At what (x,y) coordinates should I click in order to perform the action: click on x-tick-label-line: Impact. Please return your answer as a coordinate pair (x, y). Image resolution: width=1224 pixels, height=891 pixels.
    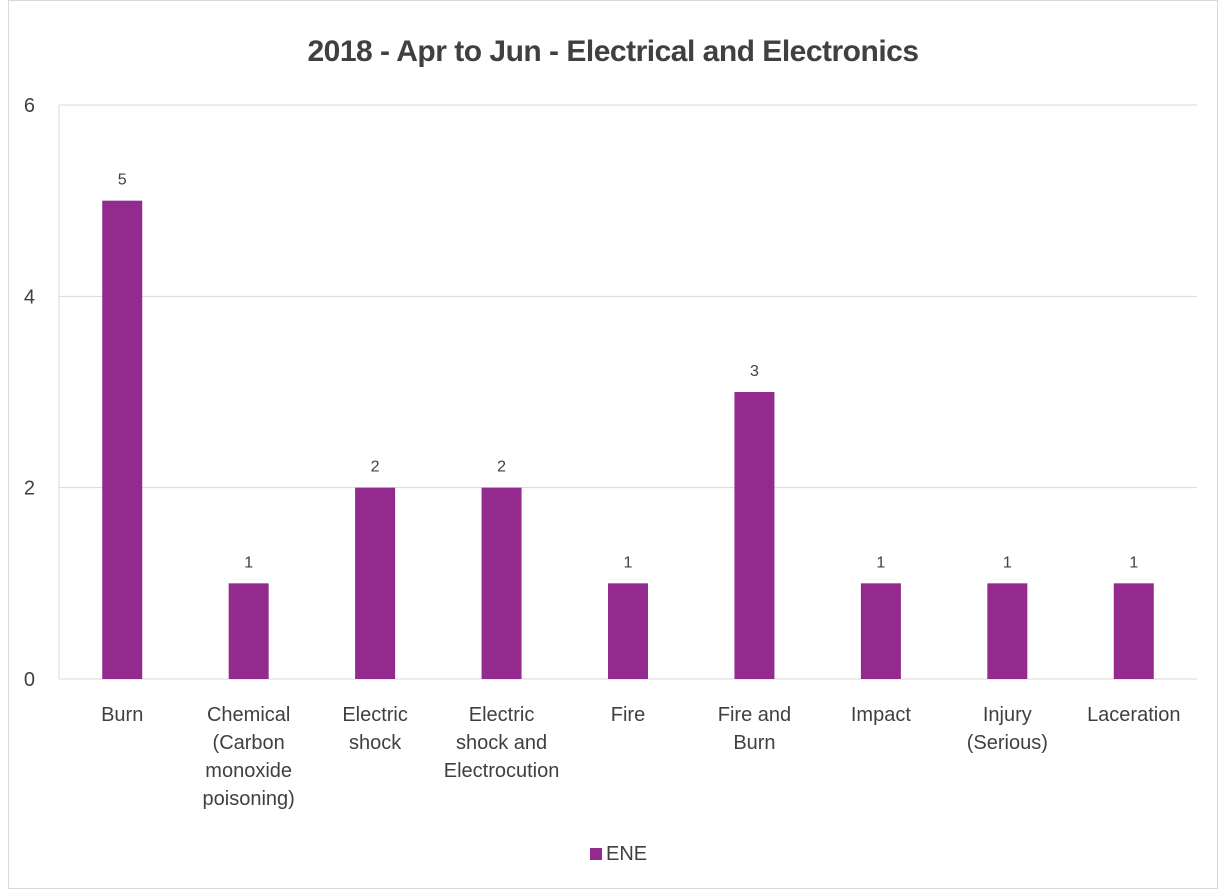
    Looking at the image, I should click on (881, 715).